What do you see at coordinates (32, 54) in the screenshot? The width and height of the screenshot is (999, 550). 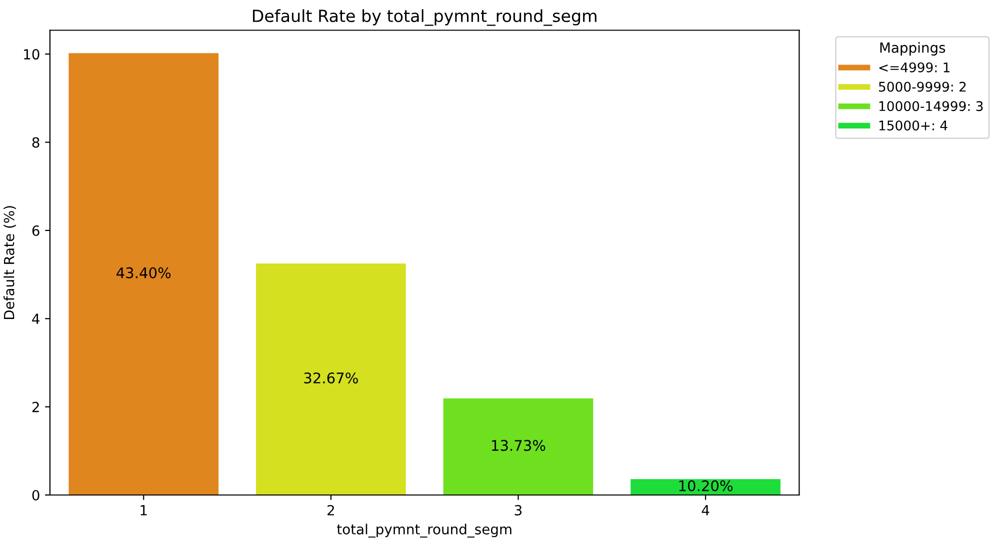 I see `y-tick-label: 10` at bounding box center [32, 54].